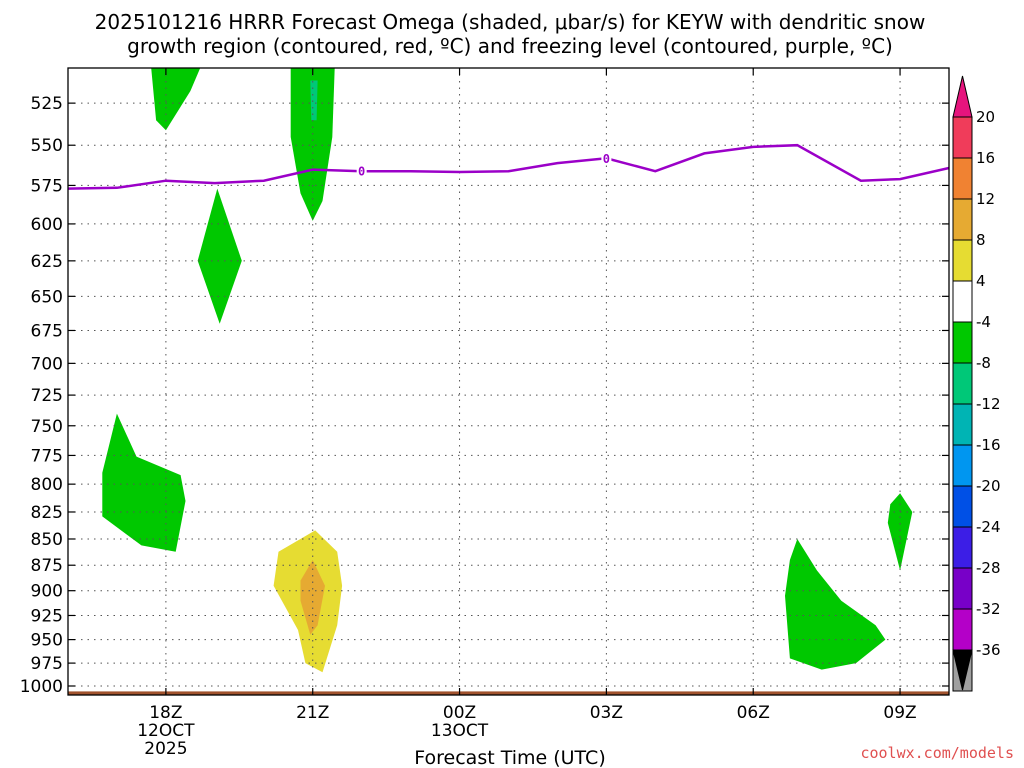 The image size is (1024, 768). What do you see at coordinates (47, 146) in the screenshot?
I see `y-tick-label: 550` at bounding box center [47, 146].